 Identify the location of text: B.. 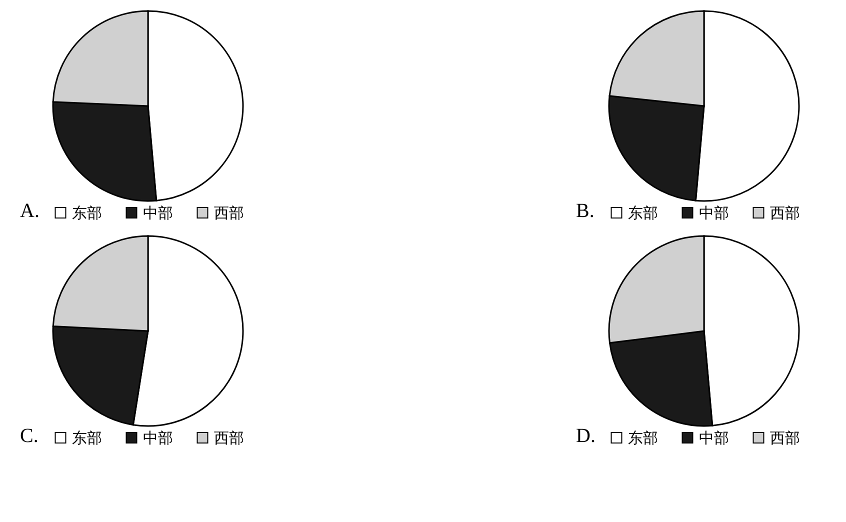
(585, 211).